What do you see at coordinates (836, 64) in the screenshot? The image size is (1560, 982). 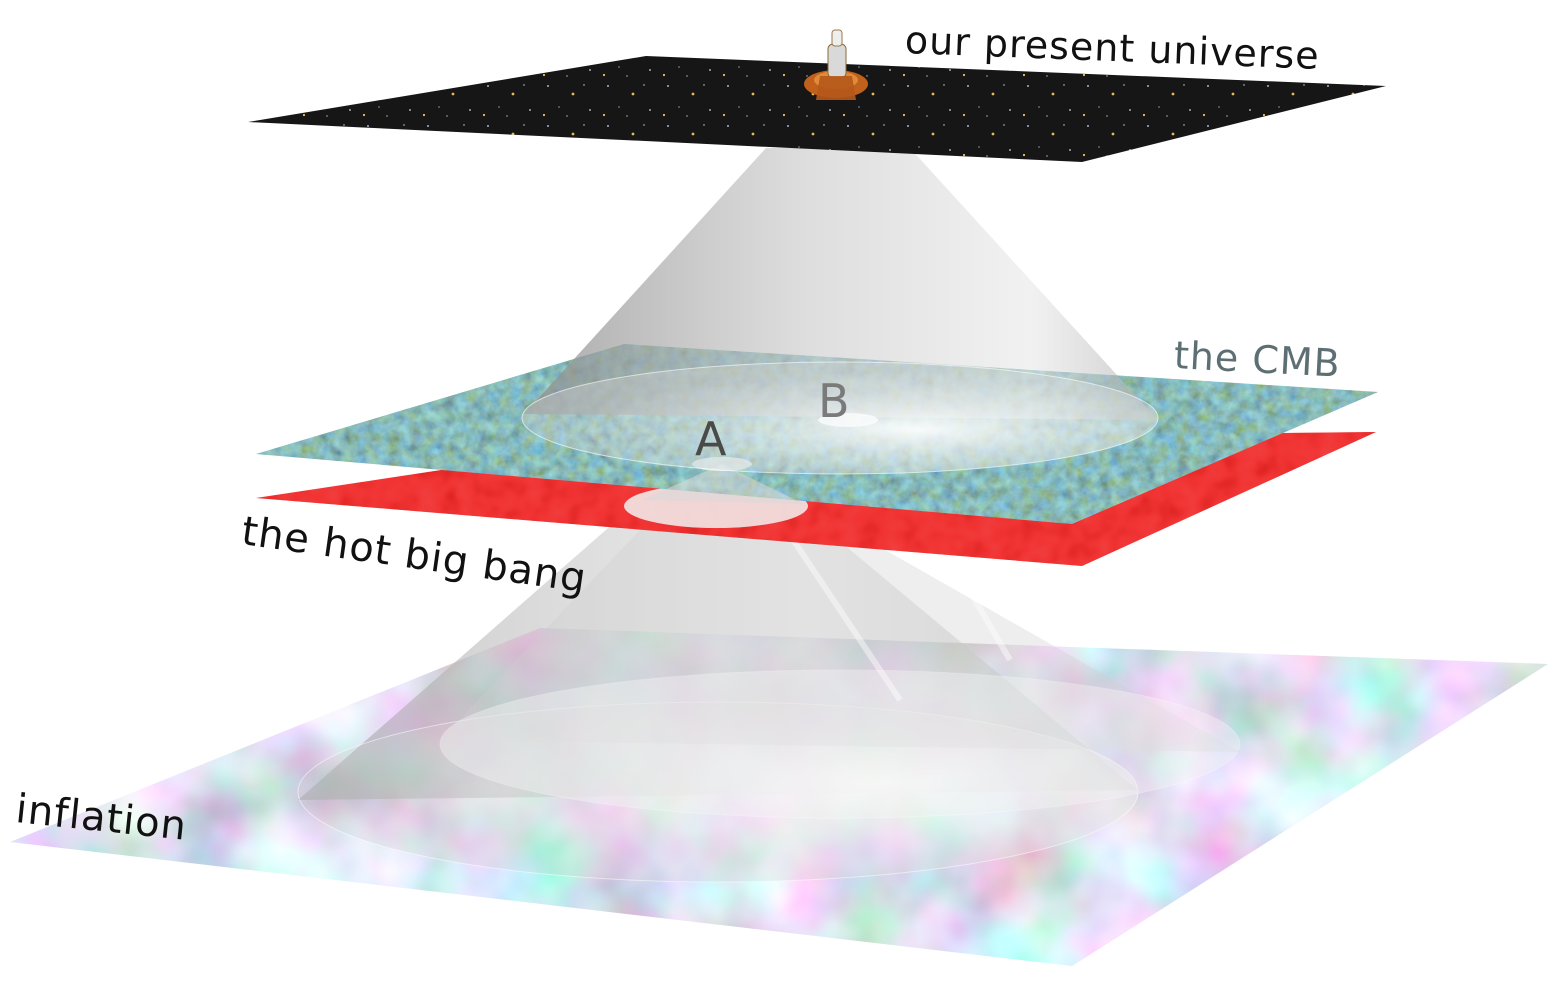 I see `satellite-icon` at bounding box center [836, 64].